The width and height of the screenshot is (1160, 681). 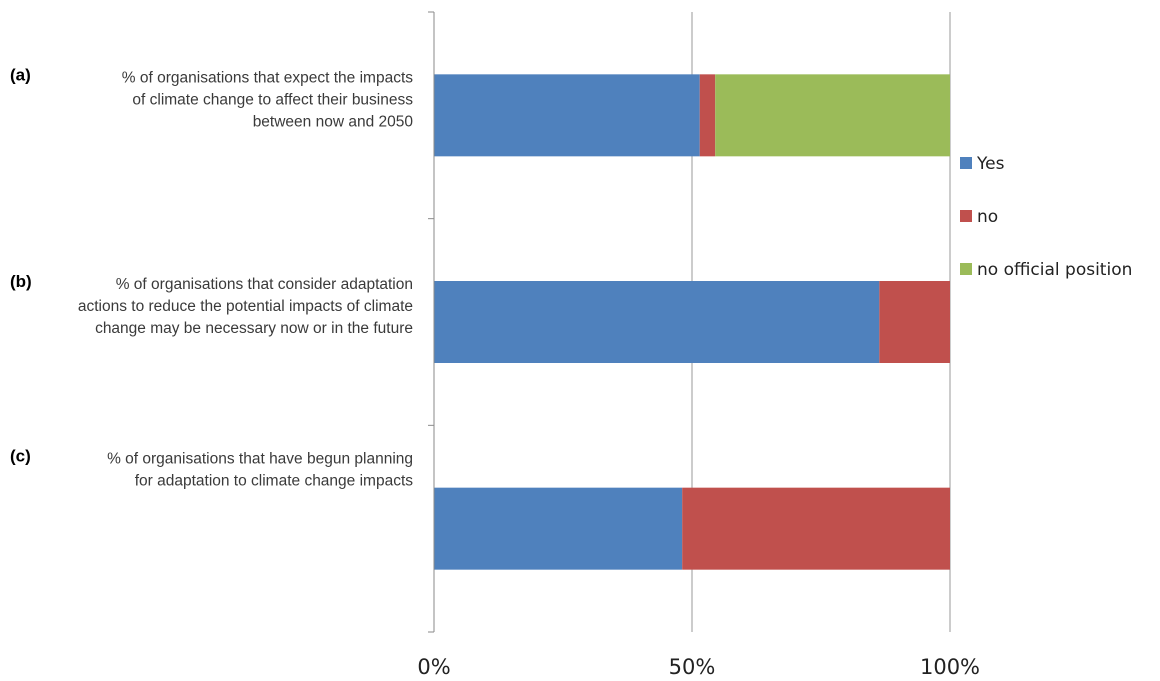 What do you see at coordinates (333, 121) in the screenshot?
I see `category-label-line: between now and 2050` at bounding box center [333, 121].